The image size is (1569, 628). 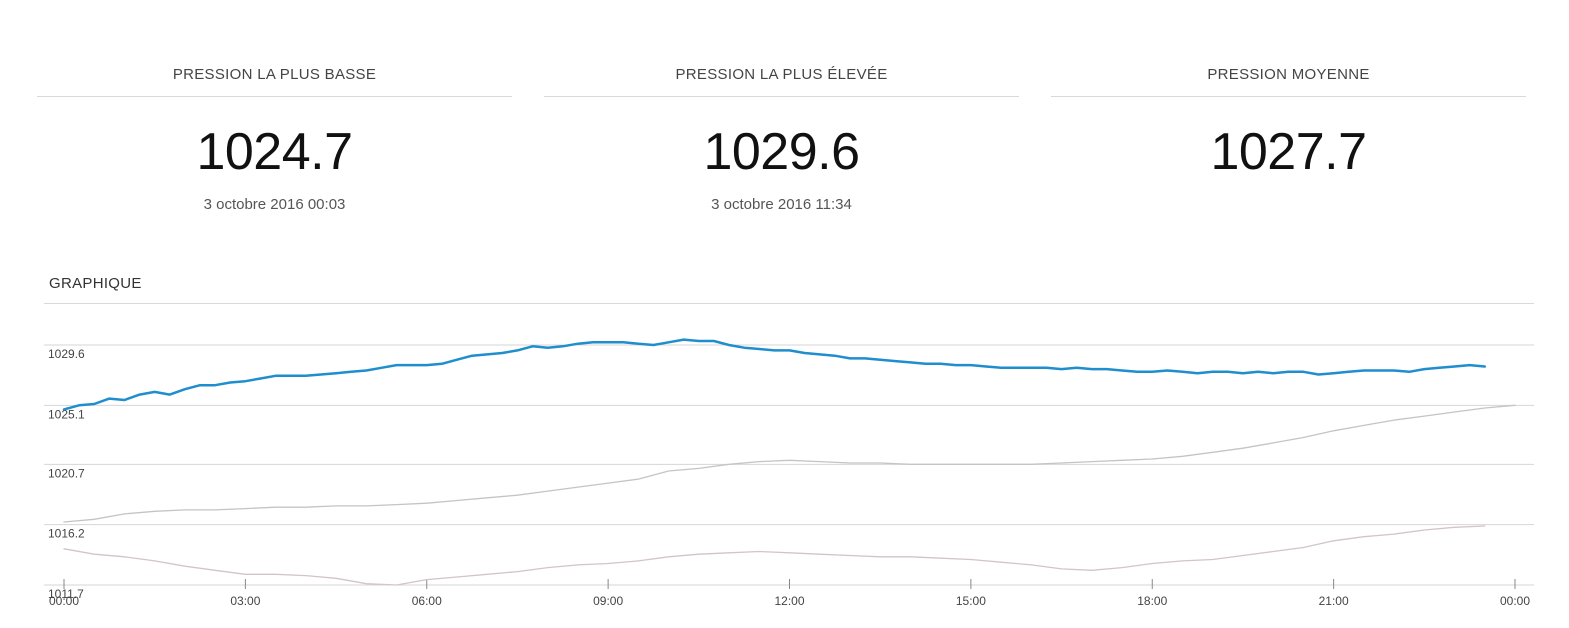 I want to click on stat-title: PRESSION LA PLUS ÉLEVÉE, so click(x=781, y=74).